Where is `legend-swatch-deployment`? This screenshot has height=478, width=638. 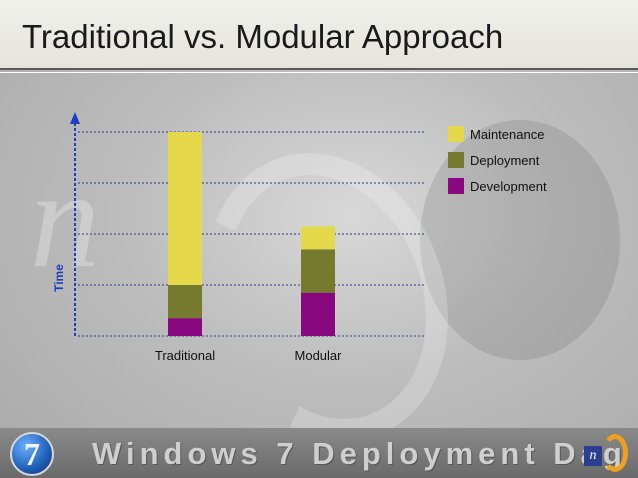
legend-swatch-deployment is located at coordinates (456, 160).